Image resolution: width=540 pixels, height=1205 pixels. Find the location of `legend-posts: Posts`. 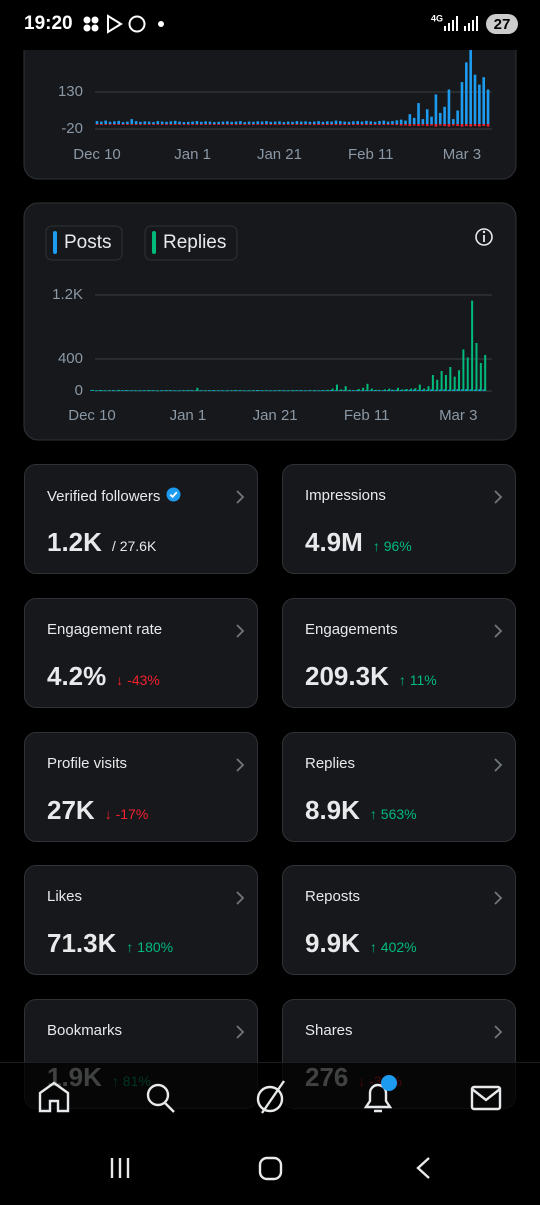

legend-posts: Posts is located at coordinates (84, 243).